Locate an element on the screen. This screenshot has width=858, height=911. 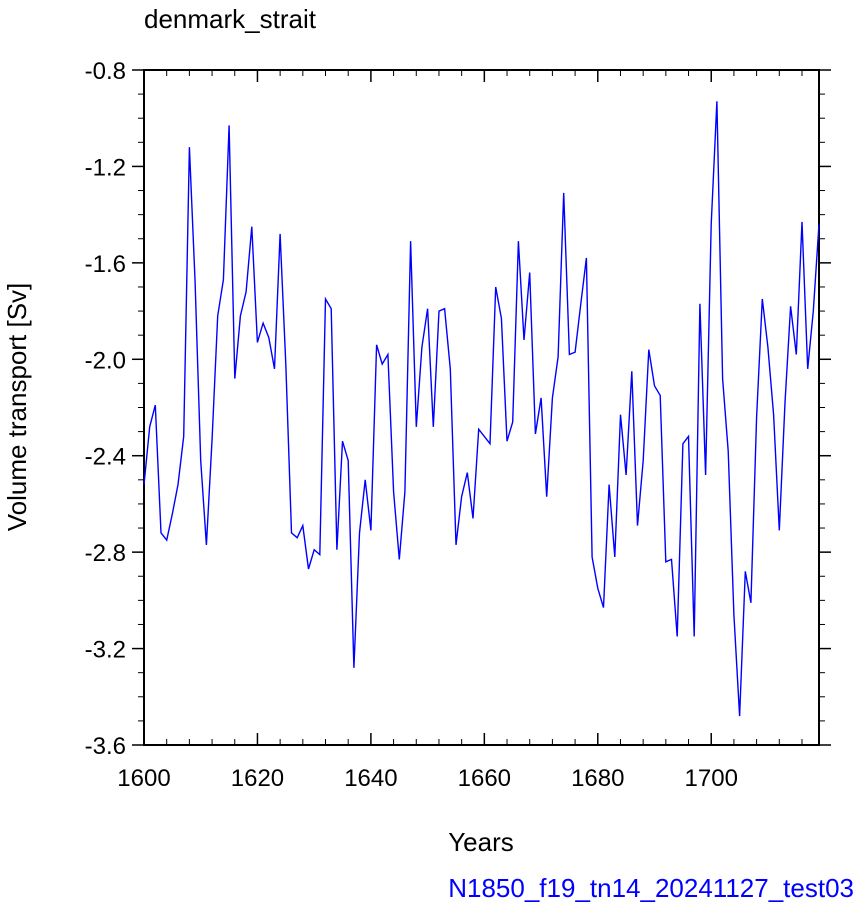
y-tick-label: -1.6 is located at coordinates (105, 264).